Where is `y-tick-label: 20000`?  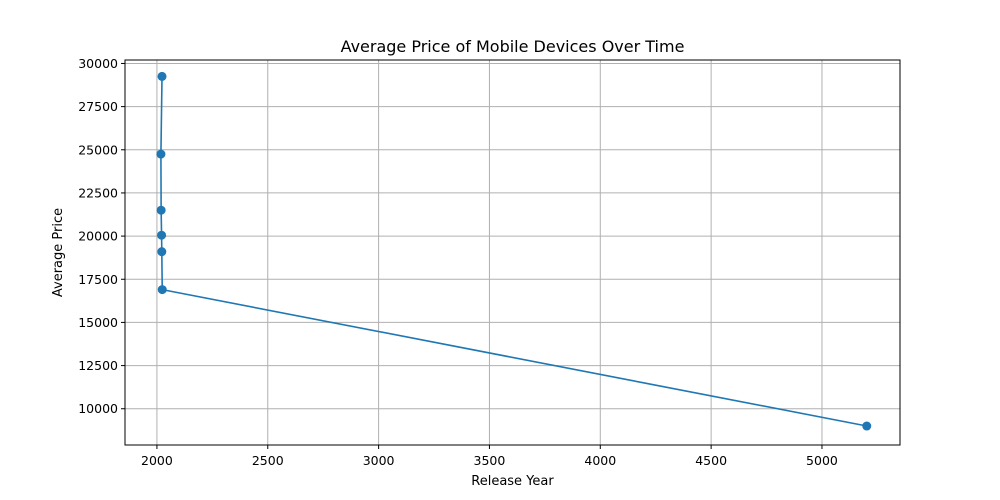 y-tick-label: 20000 is located at coordinates (98, 236).